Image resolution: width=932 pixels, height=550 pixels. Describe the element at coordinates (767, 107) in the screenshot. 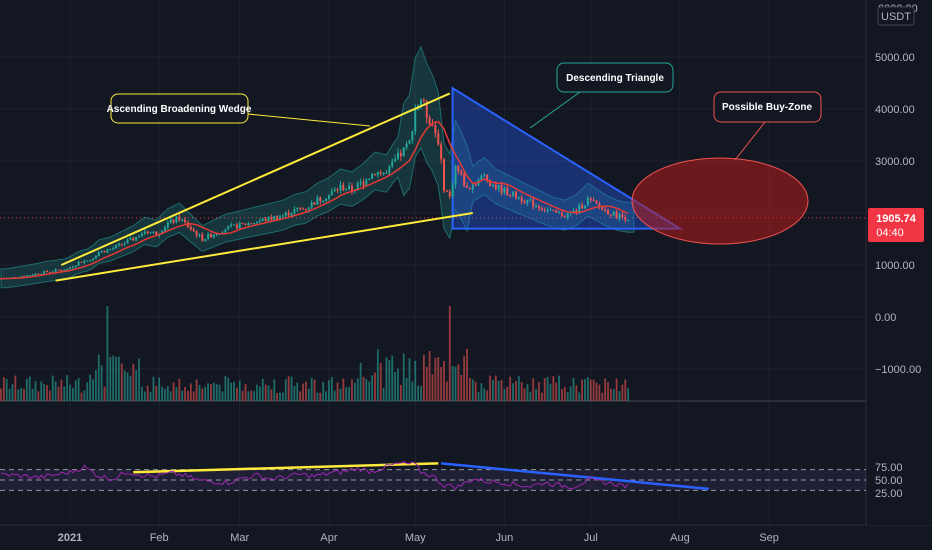

I see `annotation-buy-zone: Possible Buy-Zone` at that location.